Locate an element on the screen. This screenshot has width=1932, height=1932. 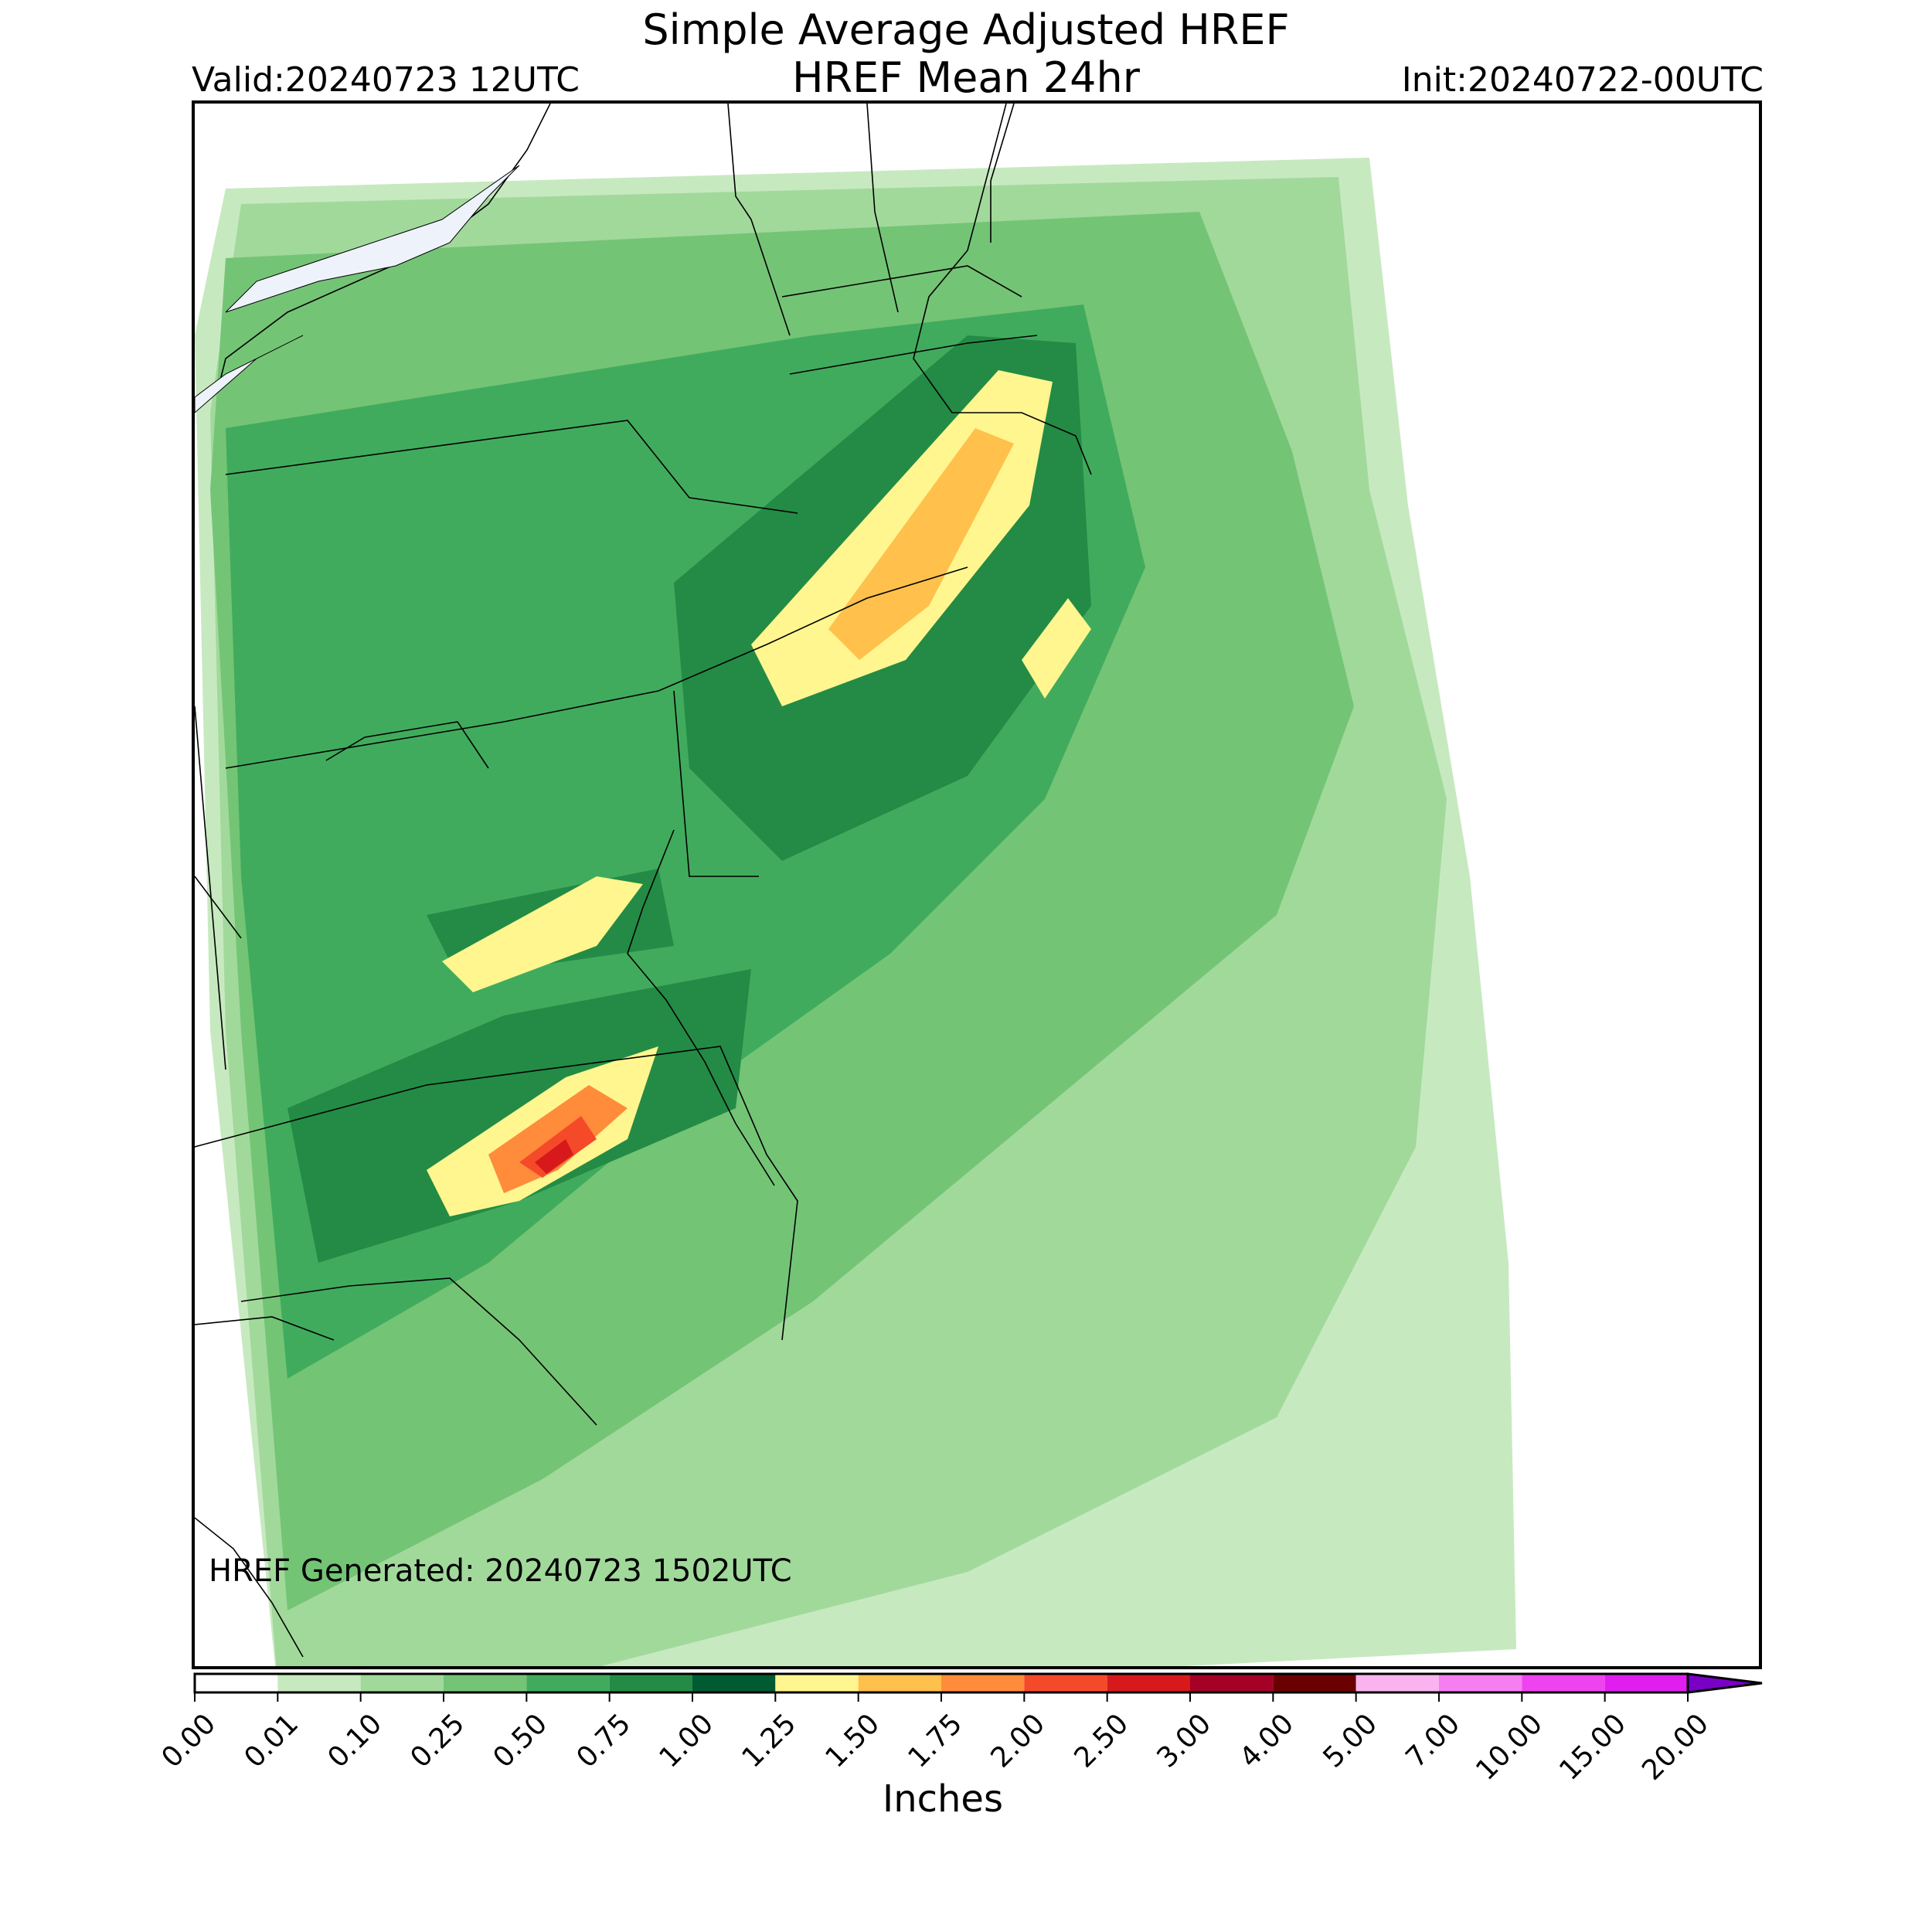
colorbar-tick-label: 4.00 is located at coordinates (1267, 1741).